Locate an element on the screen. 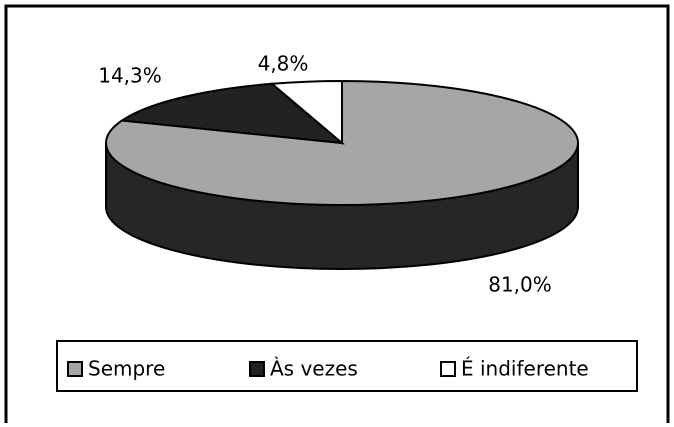  legend-label: É indiferente is located at coordinates (525, 369).